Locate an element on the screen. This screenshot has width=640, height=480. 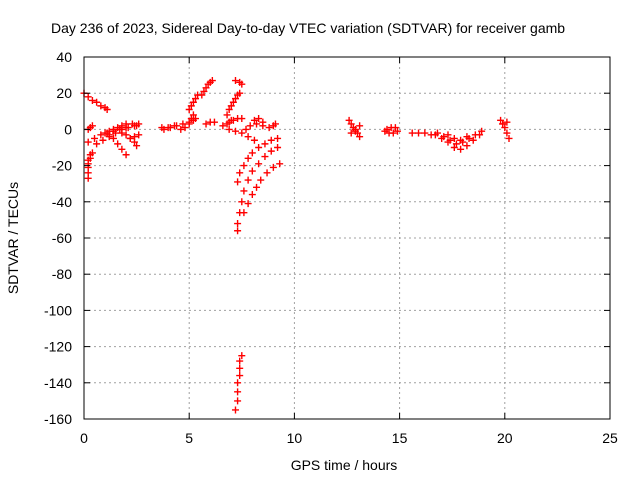
y-tick-label: -80 is located at coordinates (62, 274).